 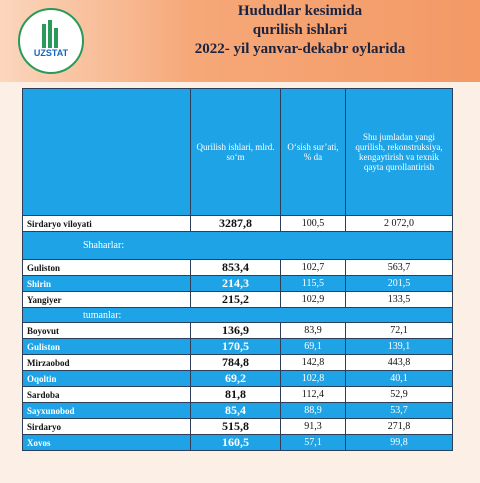 I want to click on table-row: Shirin 214,3 115,5 201,5, so click(x=237, y=283).